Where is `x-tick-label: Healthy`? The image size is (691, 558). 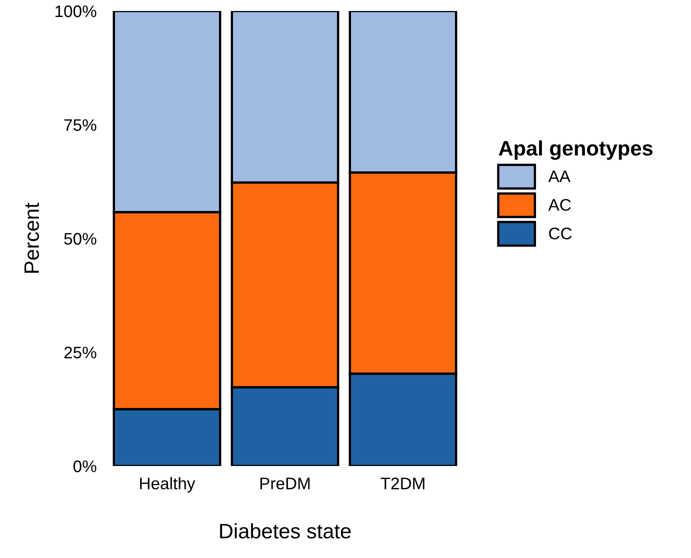 x-tick-label: Healthy is located at coordinates (168, 485).